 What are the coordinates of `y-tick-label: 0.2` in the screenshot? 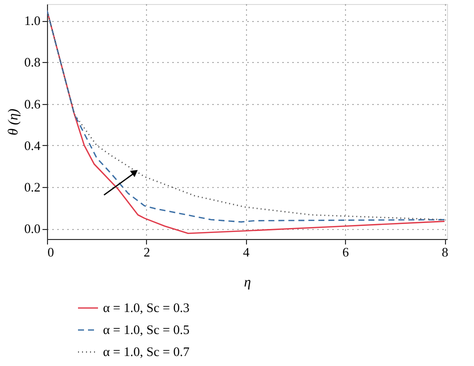 It's located at (32, 187).